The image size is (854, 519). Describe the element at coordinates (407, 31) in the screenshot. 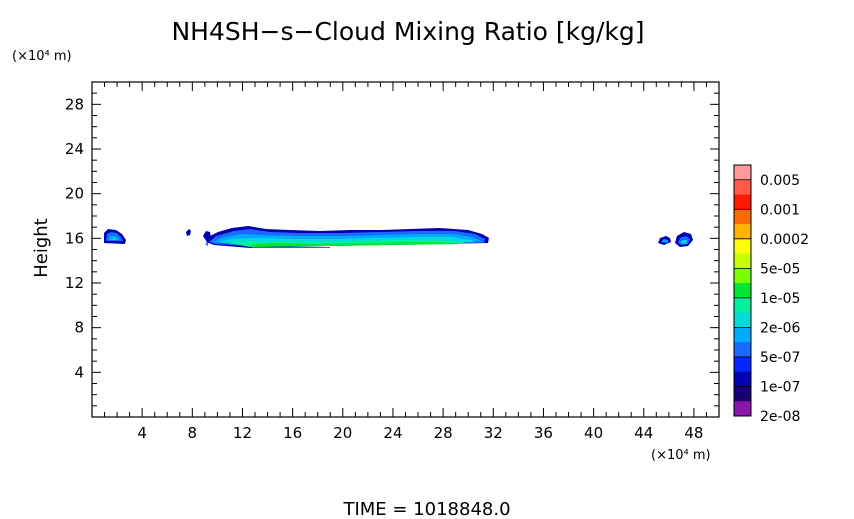

I see `chart-title: NH4SH−s−Cloud Mixing Ratio [kg/kg]` at that location.